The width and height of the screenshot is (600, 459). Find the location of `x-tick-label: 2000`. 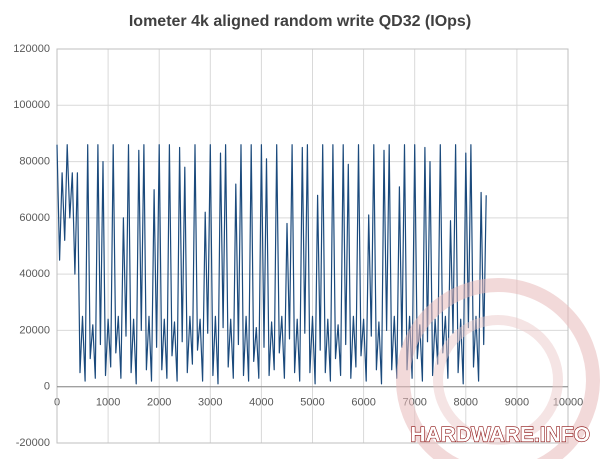

x-tick-label: 2000 is located at coordinates (159, 403).